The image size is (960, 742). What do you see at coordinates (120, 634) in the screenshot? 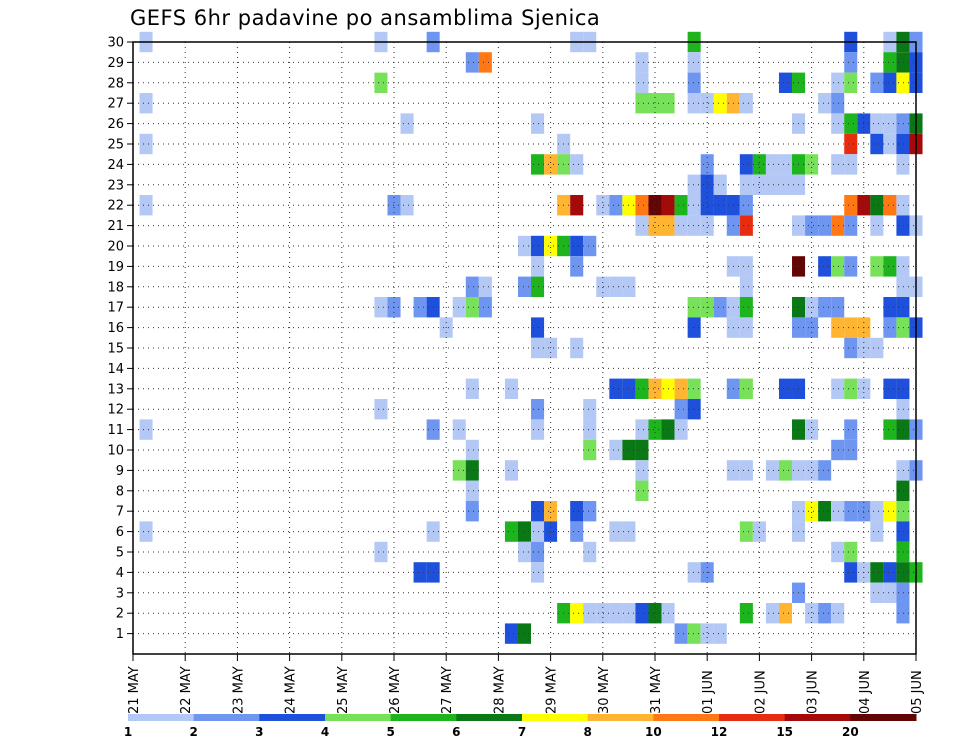
I see `y-tick-label: 1` at bounding box center [120, 634].